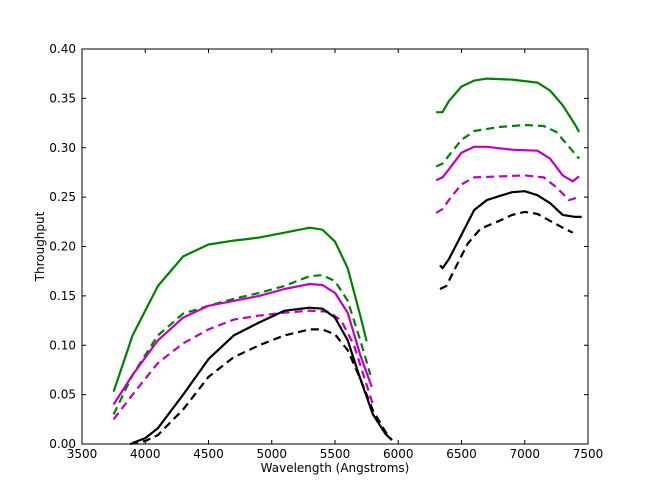  I want to click on series-2-segment-2-line, so click(507, 145).